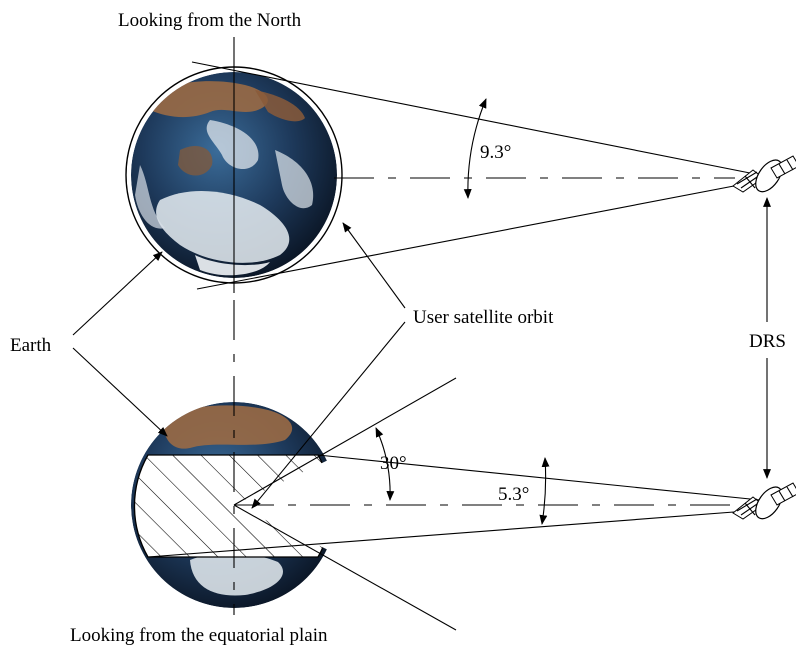 The width and height of the screenshot is (796, 651). What do you see at coordinates (120, 392) in the screenshot?
I see `earth-pointer-bottom` at bounding box center [120, 392].